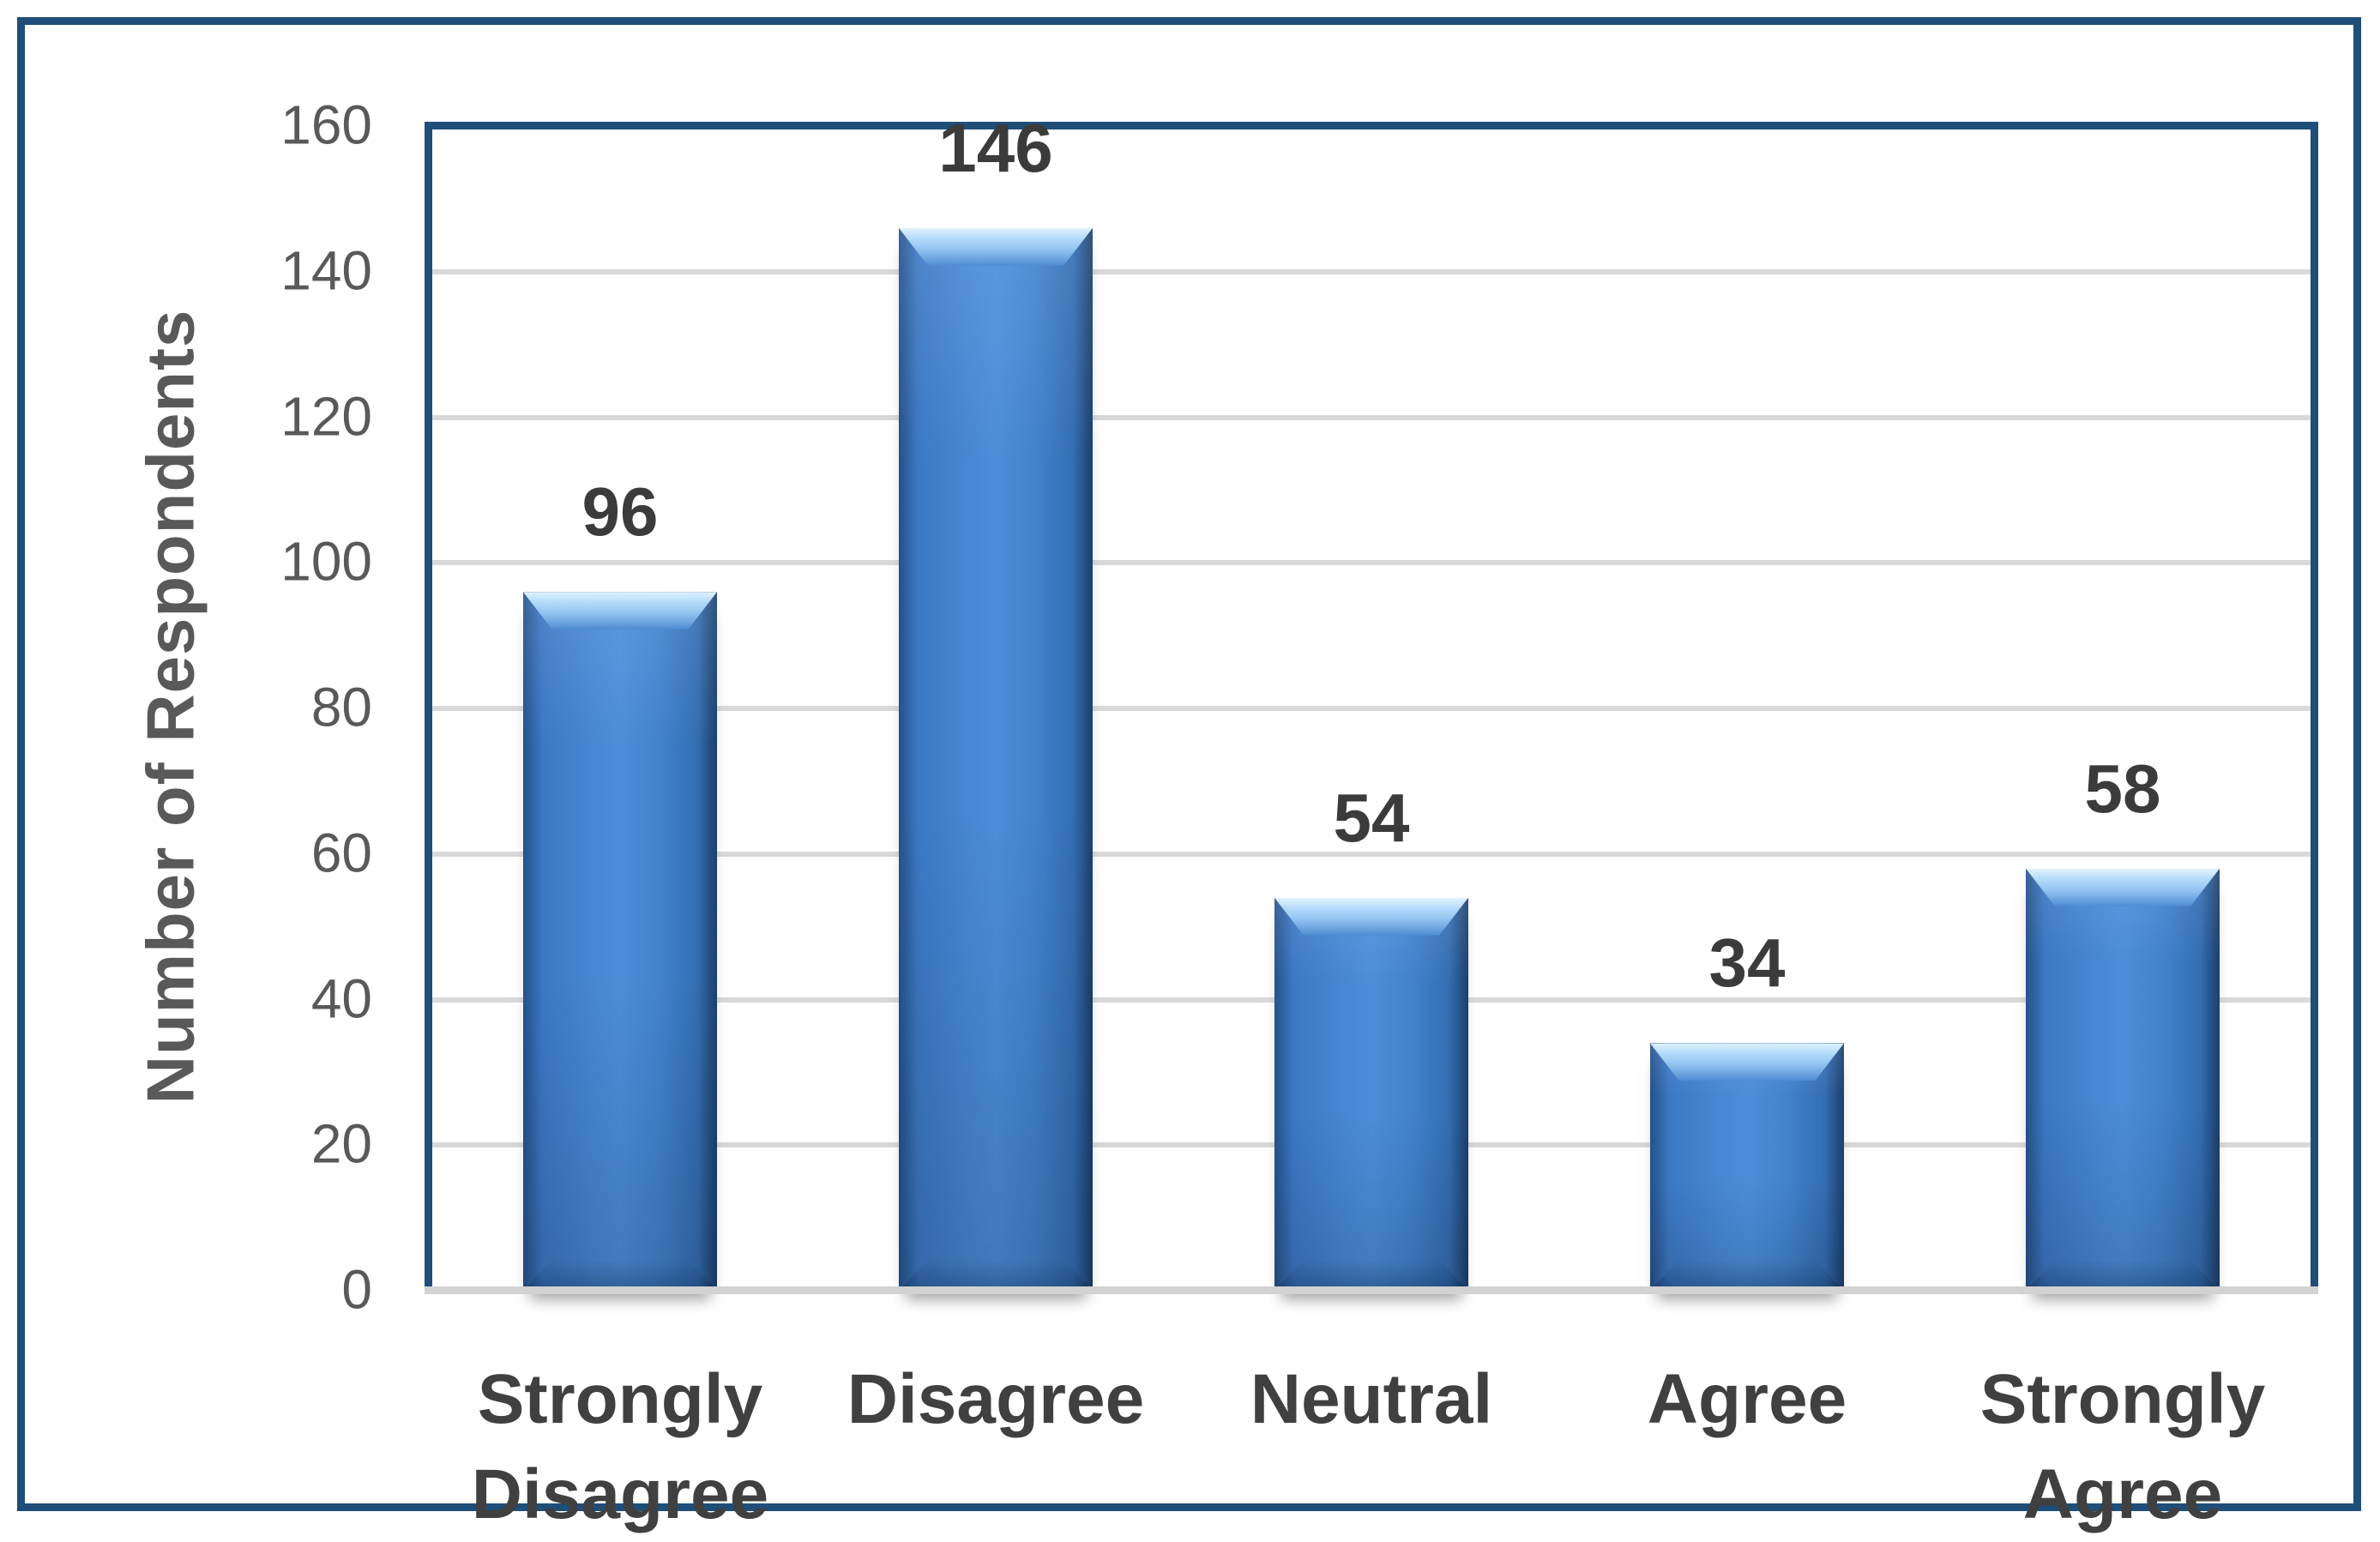 This screenshot has height=1542, width=2380. I want to click on data-label-strongly-agree: 58, so click(2122, 789).